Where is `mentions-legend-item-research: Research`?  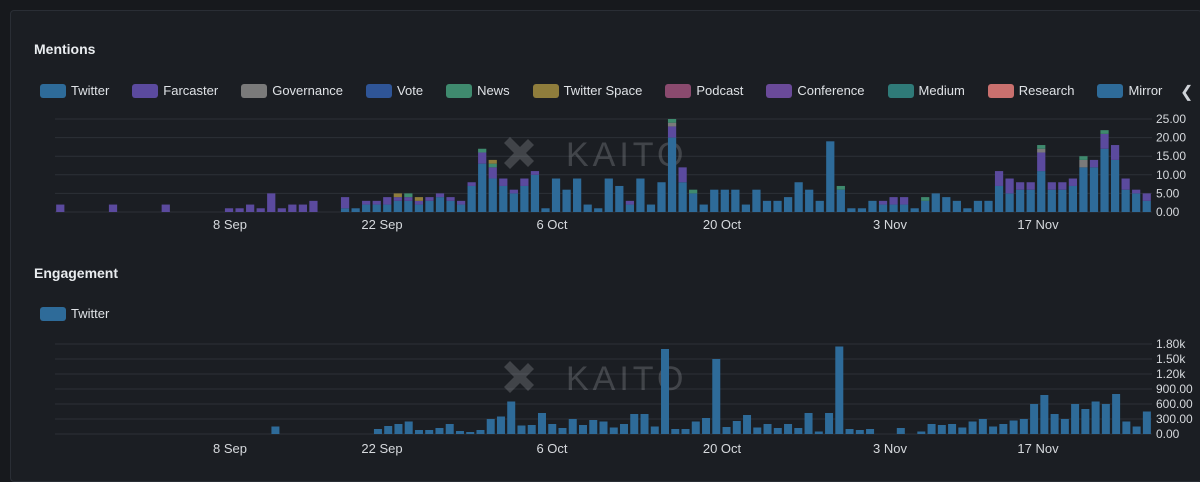
mentions-legend-item-research: Research is located at coordinates (1031, 90).